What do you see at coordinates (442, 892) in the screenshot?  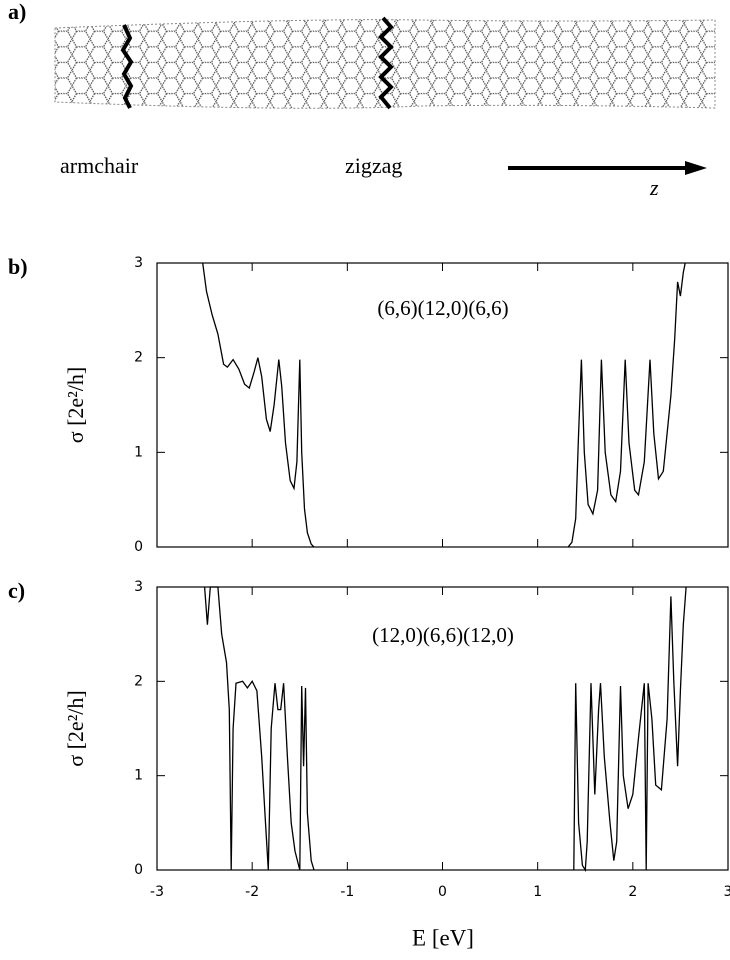 I see `x-tick-label: 0` at bounding box center [442, 892].